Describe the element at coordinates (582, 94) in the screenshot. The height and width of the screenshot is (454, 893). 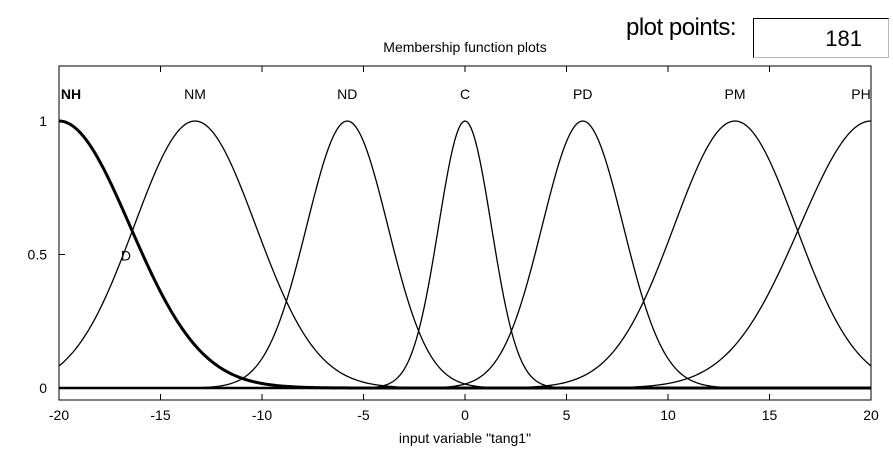
I see `mf-label-pd: PD` at that location.